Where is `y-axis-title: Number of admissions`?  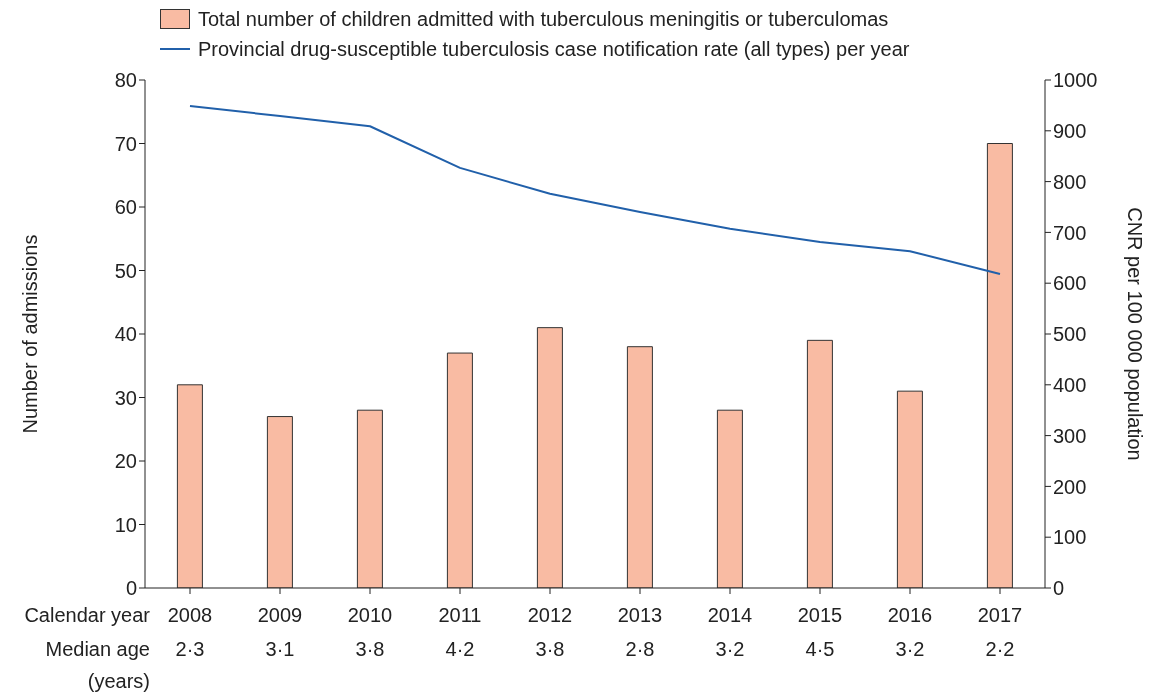 y-axis-title: Number of admissions is located at coordinates (30, 334).